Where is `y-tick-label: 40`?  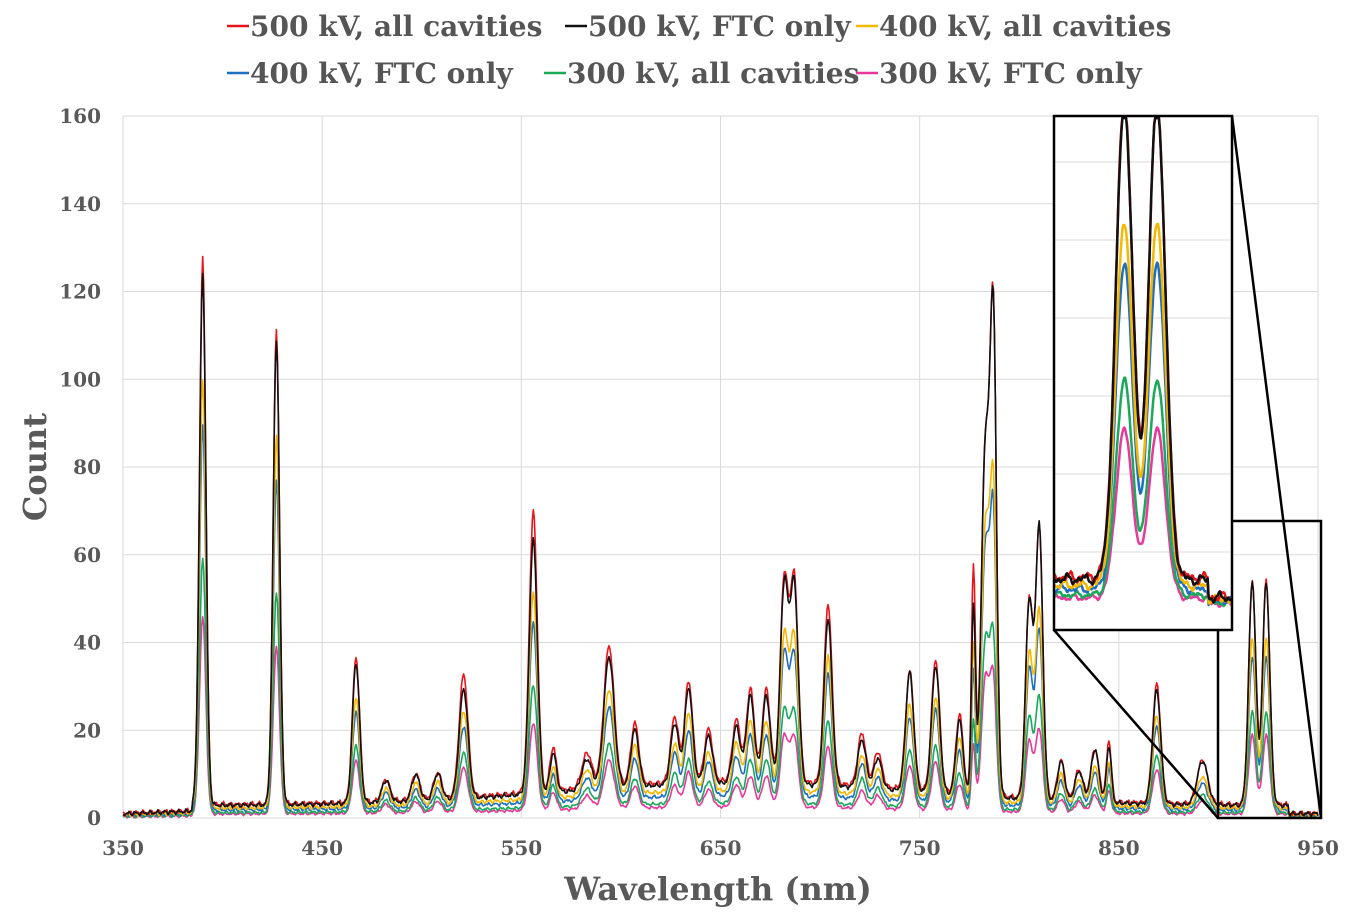
y-tick-label: 40 is located at coordinates (87, 643).